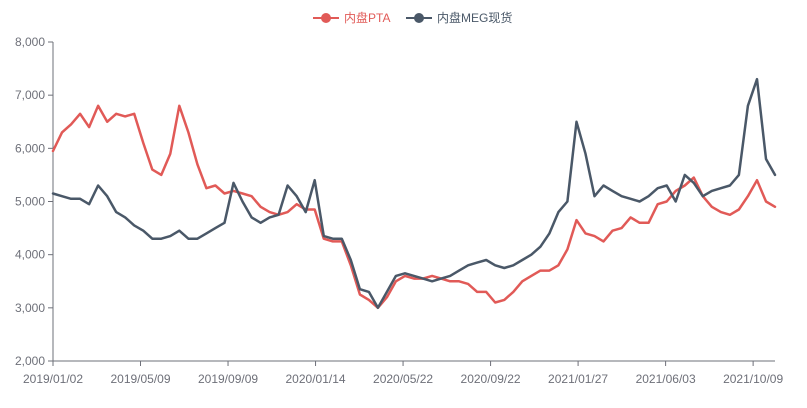 This screenshot has width=807, height=408. I want to click on legend-item-pta: 内盘PTA, so click(351, 17).